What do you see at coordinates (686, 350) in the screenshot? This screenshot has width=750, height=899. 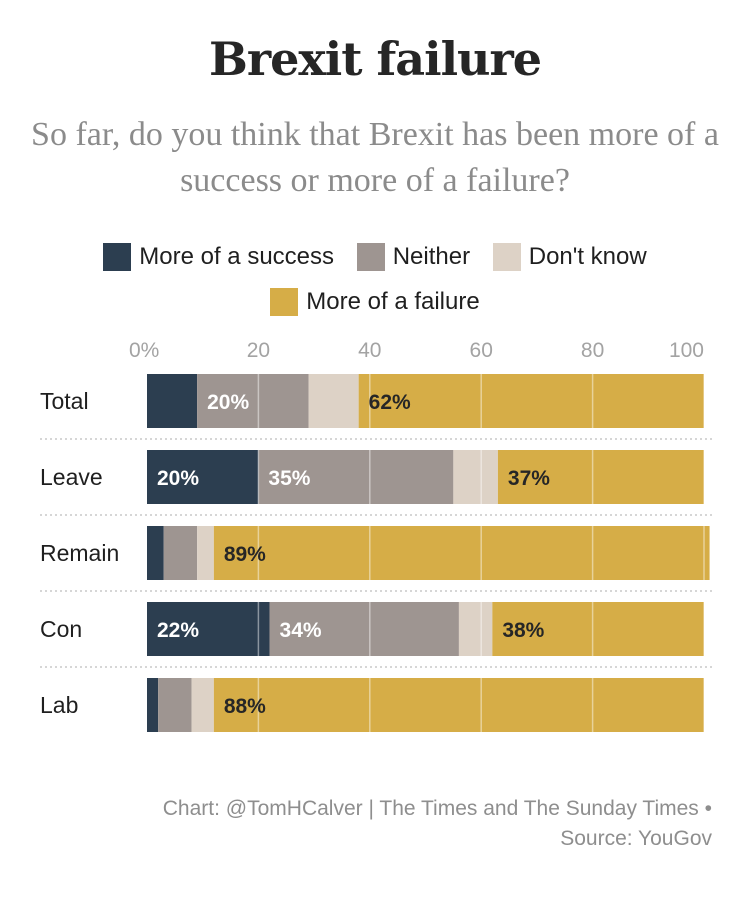 I see `x-tick-label: 100` at bounding box center [686, 350].